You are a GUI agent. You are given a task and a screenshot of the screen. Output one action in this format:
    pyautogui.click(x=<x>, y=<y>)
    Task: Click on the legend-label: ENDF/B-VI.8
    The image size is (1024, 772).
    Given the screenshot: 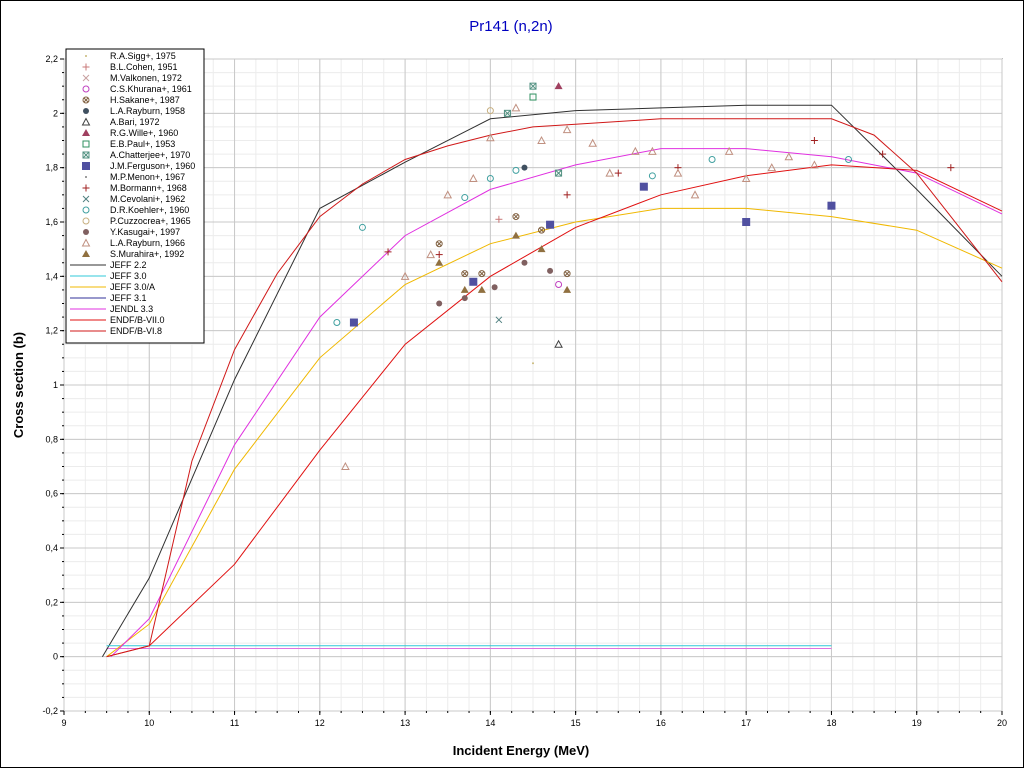 What is the action you would take?
    pyautogui.click(x=136, y=331)
    